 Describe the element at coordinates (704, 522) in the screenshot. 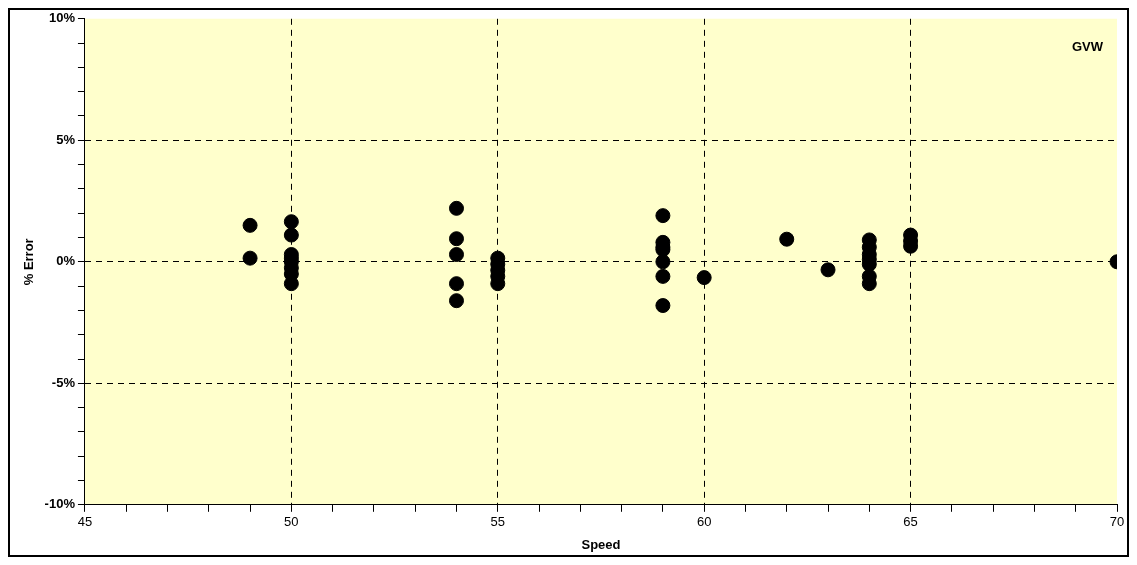

I see `x-tick-label: 60` at that location.